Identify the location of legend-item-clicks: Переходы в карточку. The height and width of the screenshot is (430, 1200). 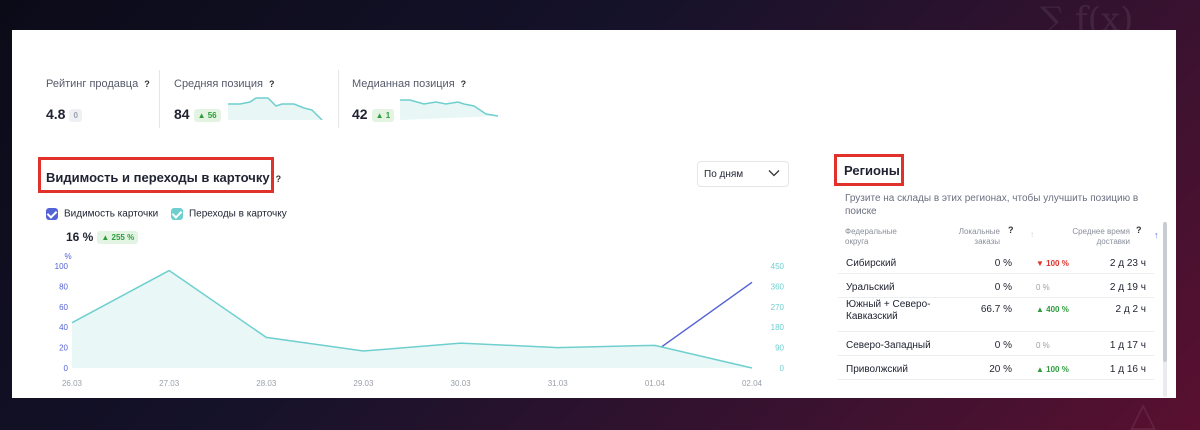
(228, 214).